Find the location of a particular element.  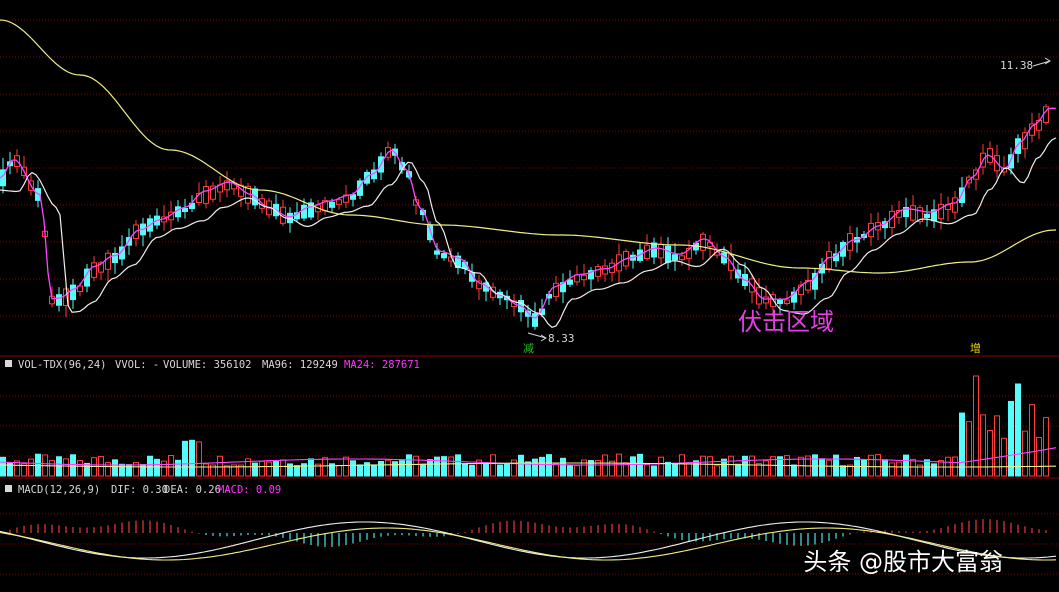

high-price-label: 11.38 is located at coordinates (1016, 65).